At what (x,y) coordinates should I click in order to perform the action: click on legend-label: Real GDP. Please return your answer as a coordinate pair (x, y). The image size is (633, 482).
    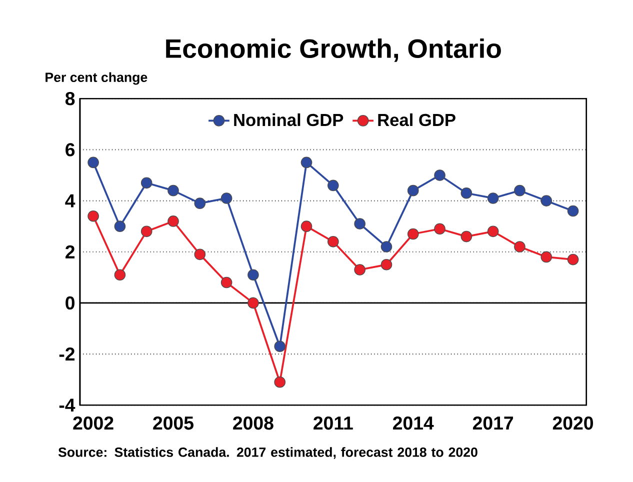
    Looking at the image, I should click on (417, 119).